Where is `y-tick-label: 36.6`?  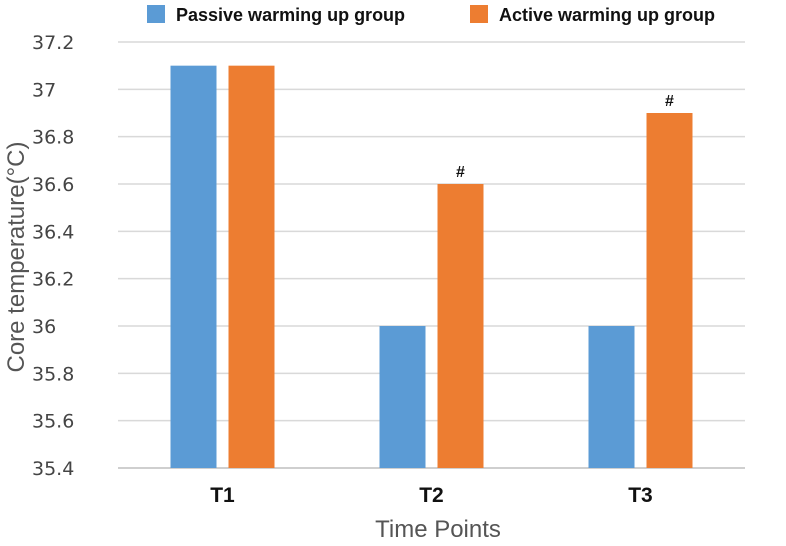 y-tick-label: 36.6 is located at coordinates (53, 185).